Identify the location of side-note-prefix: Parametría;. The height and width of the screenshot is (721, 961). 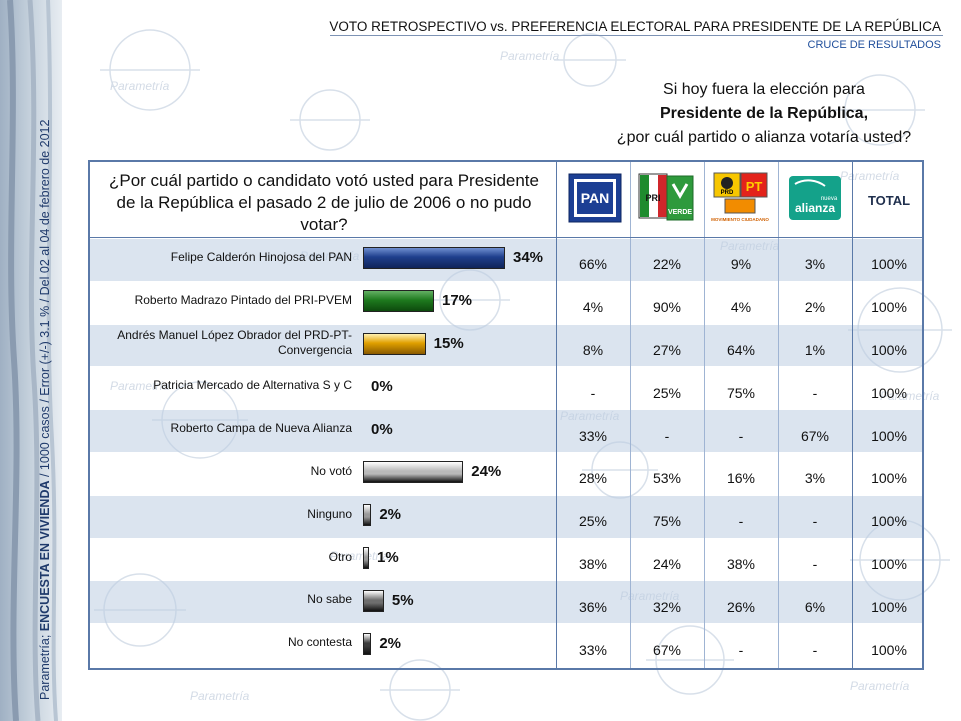
(45, 665).